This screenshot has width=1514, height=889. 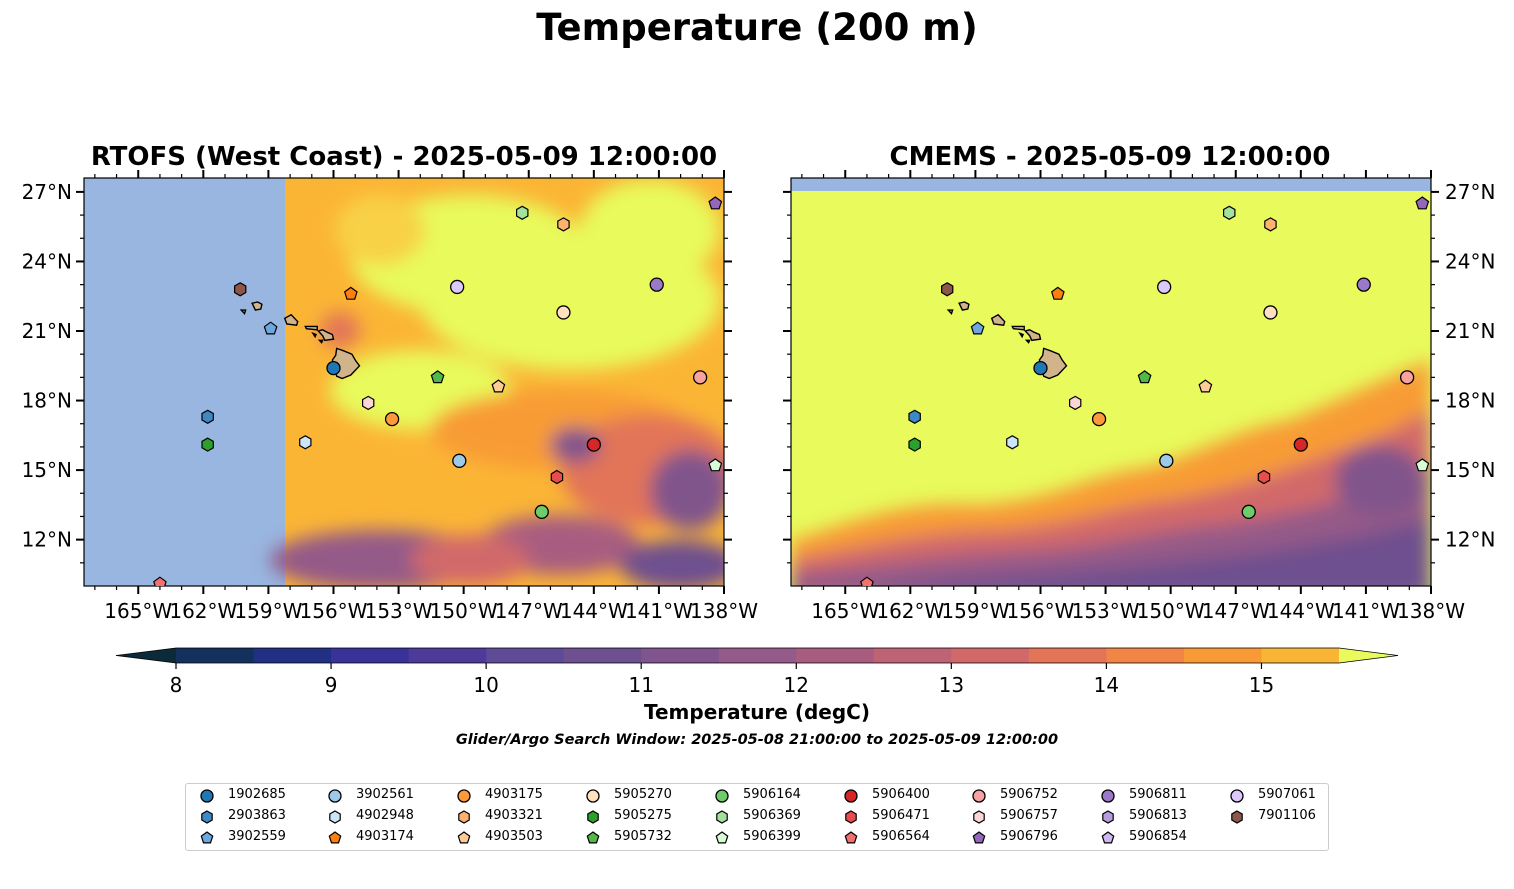 What do you see at coordinates (464, 611) in the screenshot?
I see `rtofs-x-tick-label: 150°W` at bounding box center [464, 611].